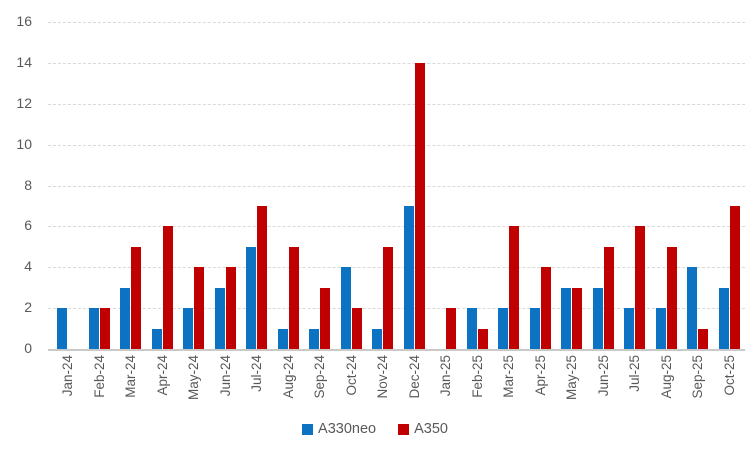 Image resolution: width=750 pixels, height=450 pixels. I want to click on x-tick-label-Aug-25: Aug-25, so click(666, 377).